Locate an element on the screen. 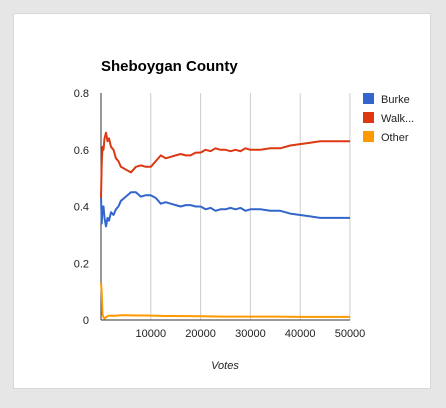  y-tick-label: 0 is located at coordinates (86, 321).